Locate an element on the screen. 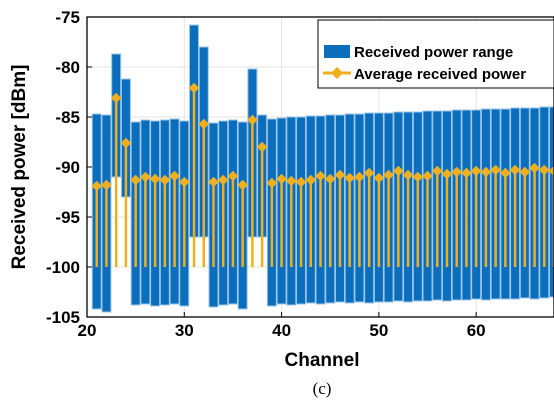 The height and width of the screenshot is (400, 554). x-tick-label: 40 is located at coordinates (281, 330).